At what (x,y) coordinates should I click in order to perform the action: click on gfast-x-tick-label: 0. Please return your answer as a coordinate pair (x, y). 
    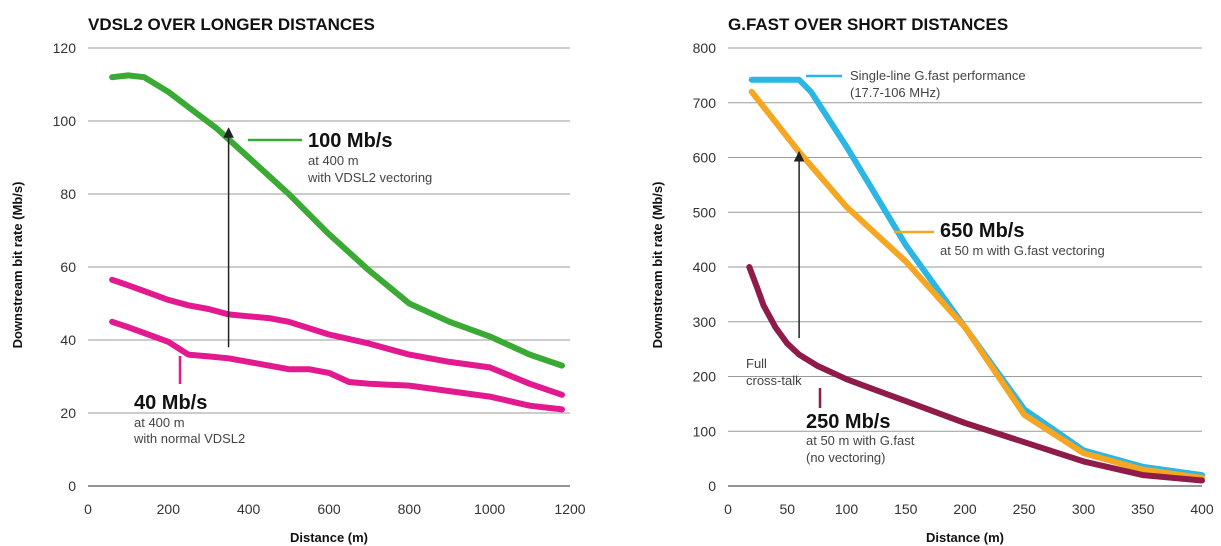
    Looking at the image, I should click on (728, 509).